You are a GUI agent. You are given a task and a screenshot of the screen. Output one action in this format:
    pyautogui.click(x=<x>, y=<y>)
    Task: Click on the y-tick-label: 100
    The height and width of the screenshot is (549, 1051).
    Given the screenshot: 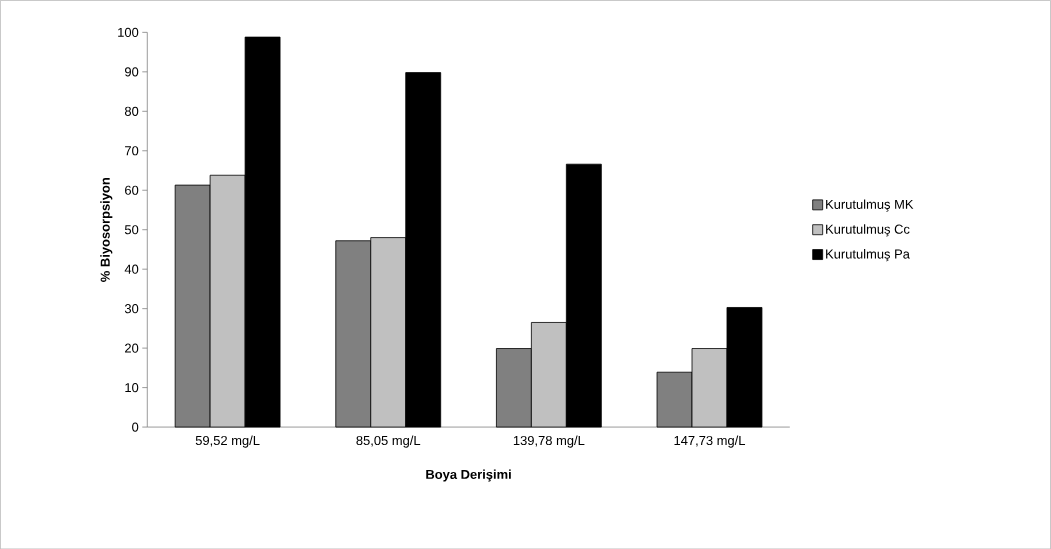 What is the action you would take?
    pyautogui.click(x=128, y=32)
    